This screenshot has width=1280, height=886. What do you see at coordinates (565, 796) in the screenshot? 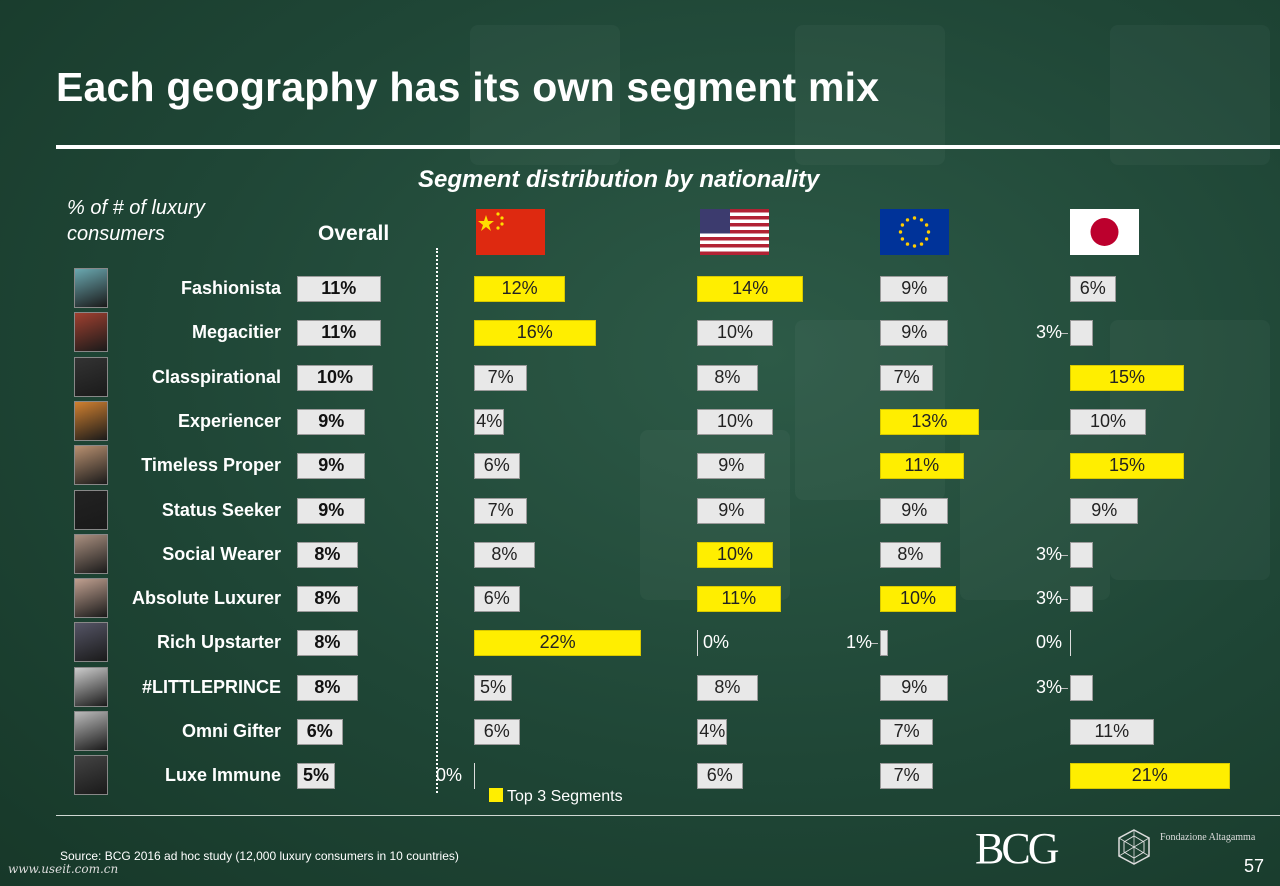
I see `legend-label: Top 3 Segments` at bounding box center [565, 796].